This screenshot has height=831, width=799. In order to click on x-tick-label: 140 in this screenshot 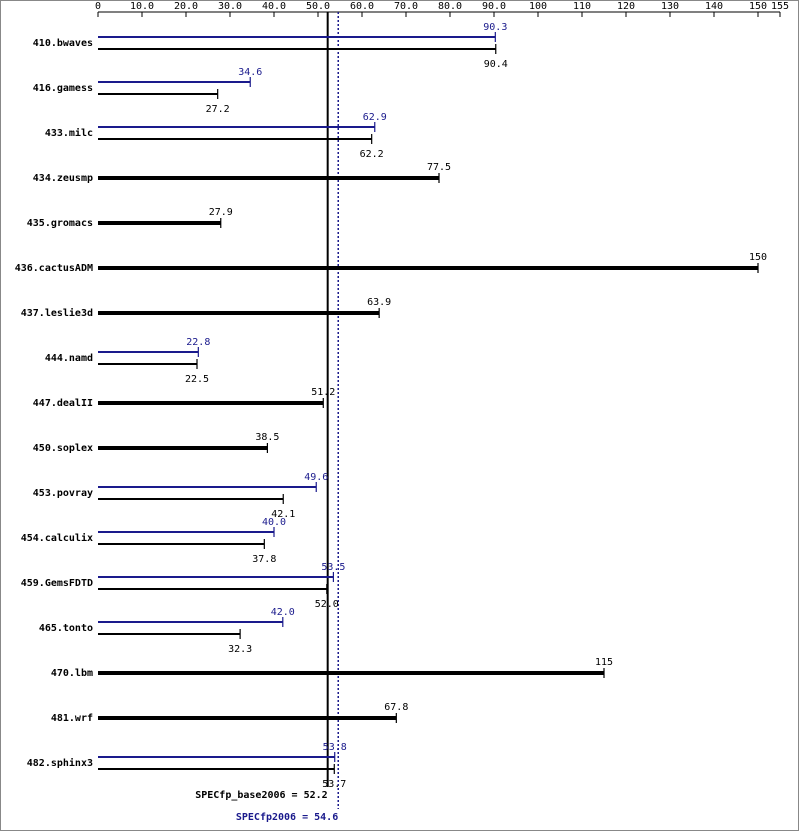, I will do `click(714, 6)`.